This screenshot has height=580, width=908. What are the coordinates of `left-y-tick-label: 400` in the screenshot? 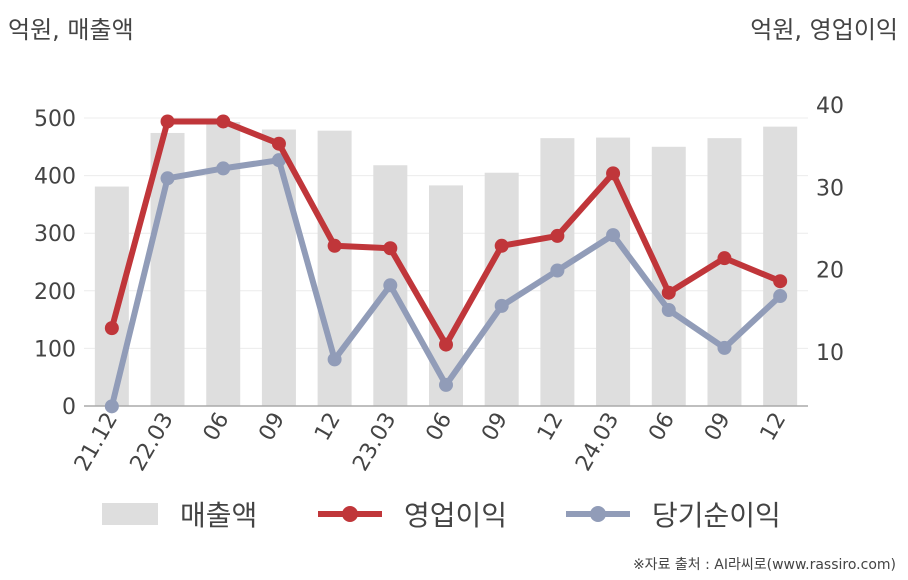 It's located at (55, 177).